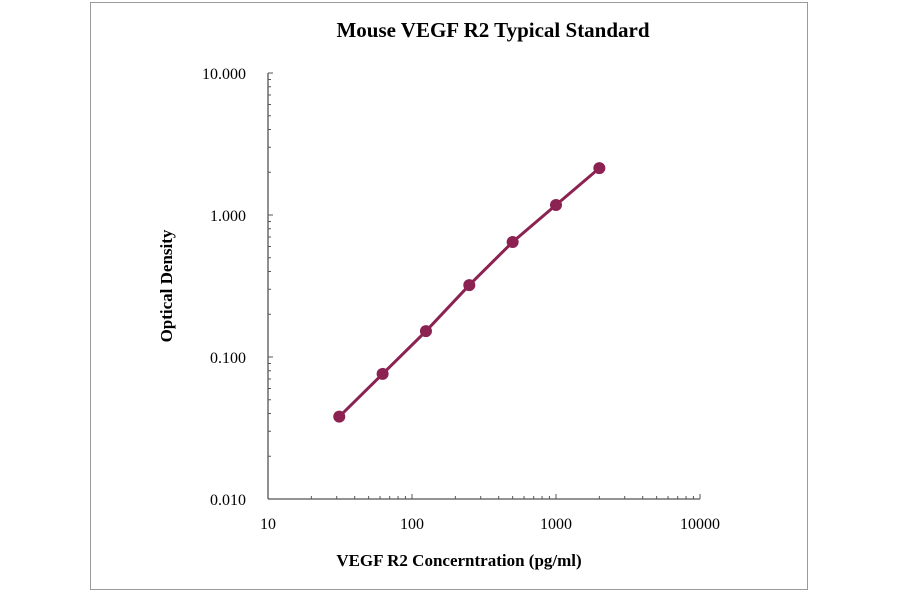 Image resolution: width=900 pixels, height=594 pixels. I want to click on y-axis-label: Optical Density, so click(166, 285).